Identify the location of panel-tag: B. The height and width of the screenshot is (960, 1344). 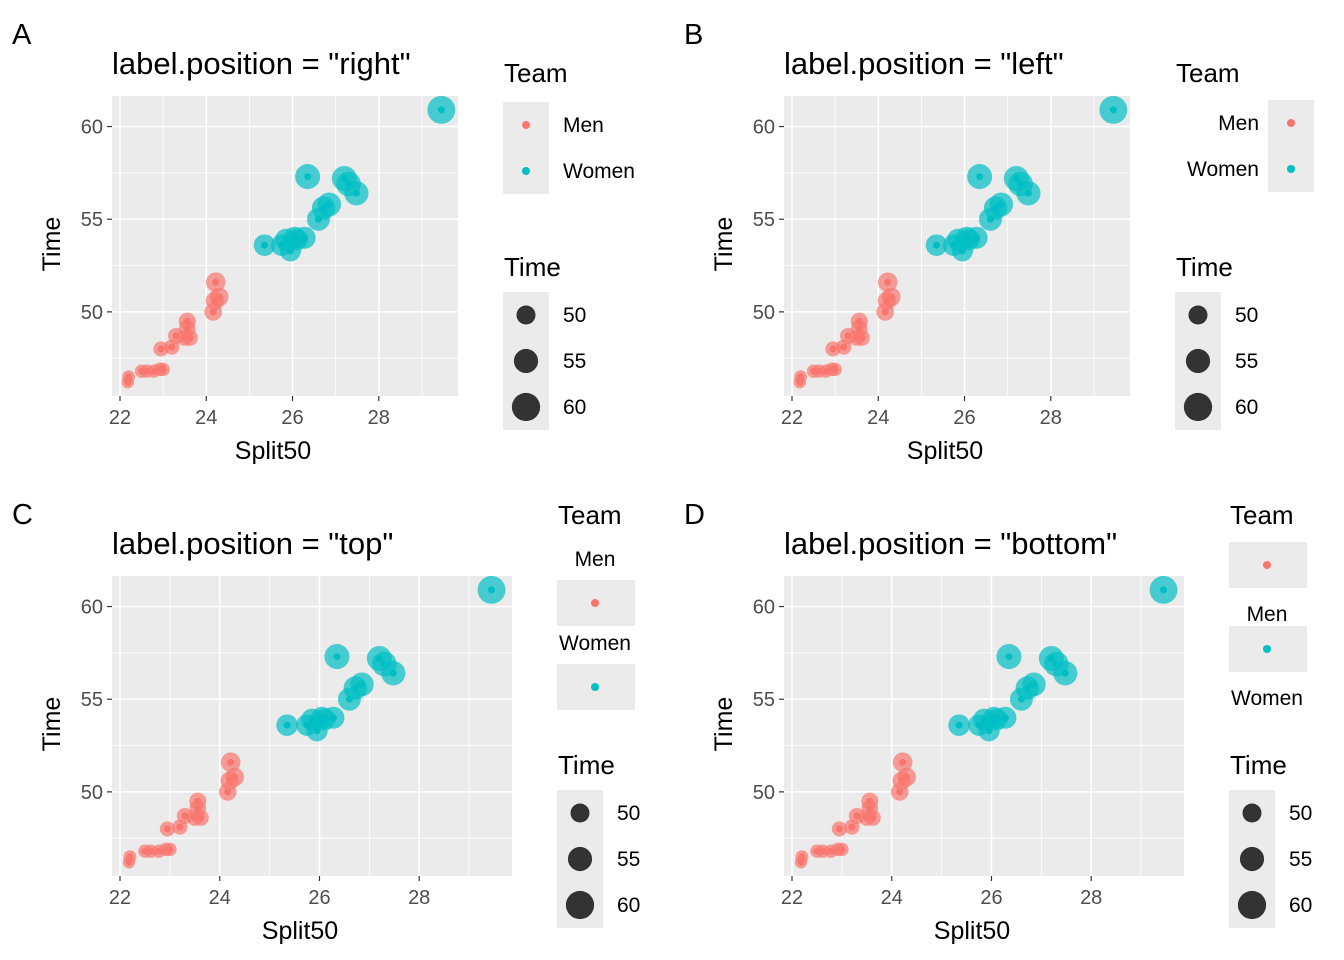
(693, 35).